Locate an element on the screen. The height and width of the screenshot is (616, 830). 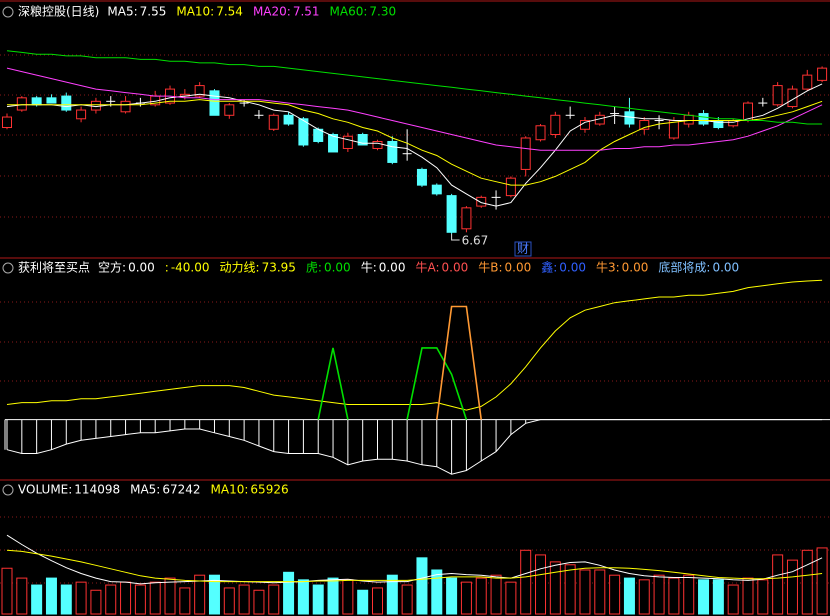
header-text: 7.54 is located at coordinates (229, 12).